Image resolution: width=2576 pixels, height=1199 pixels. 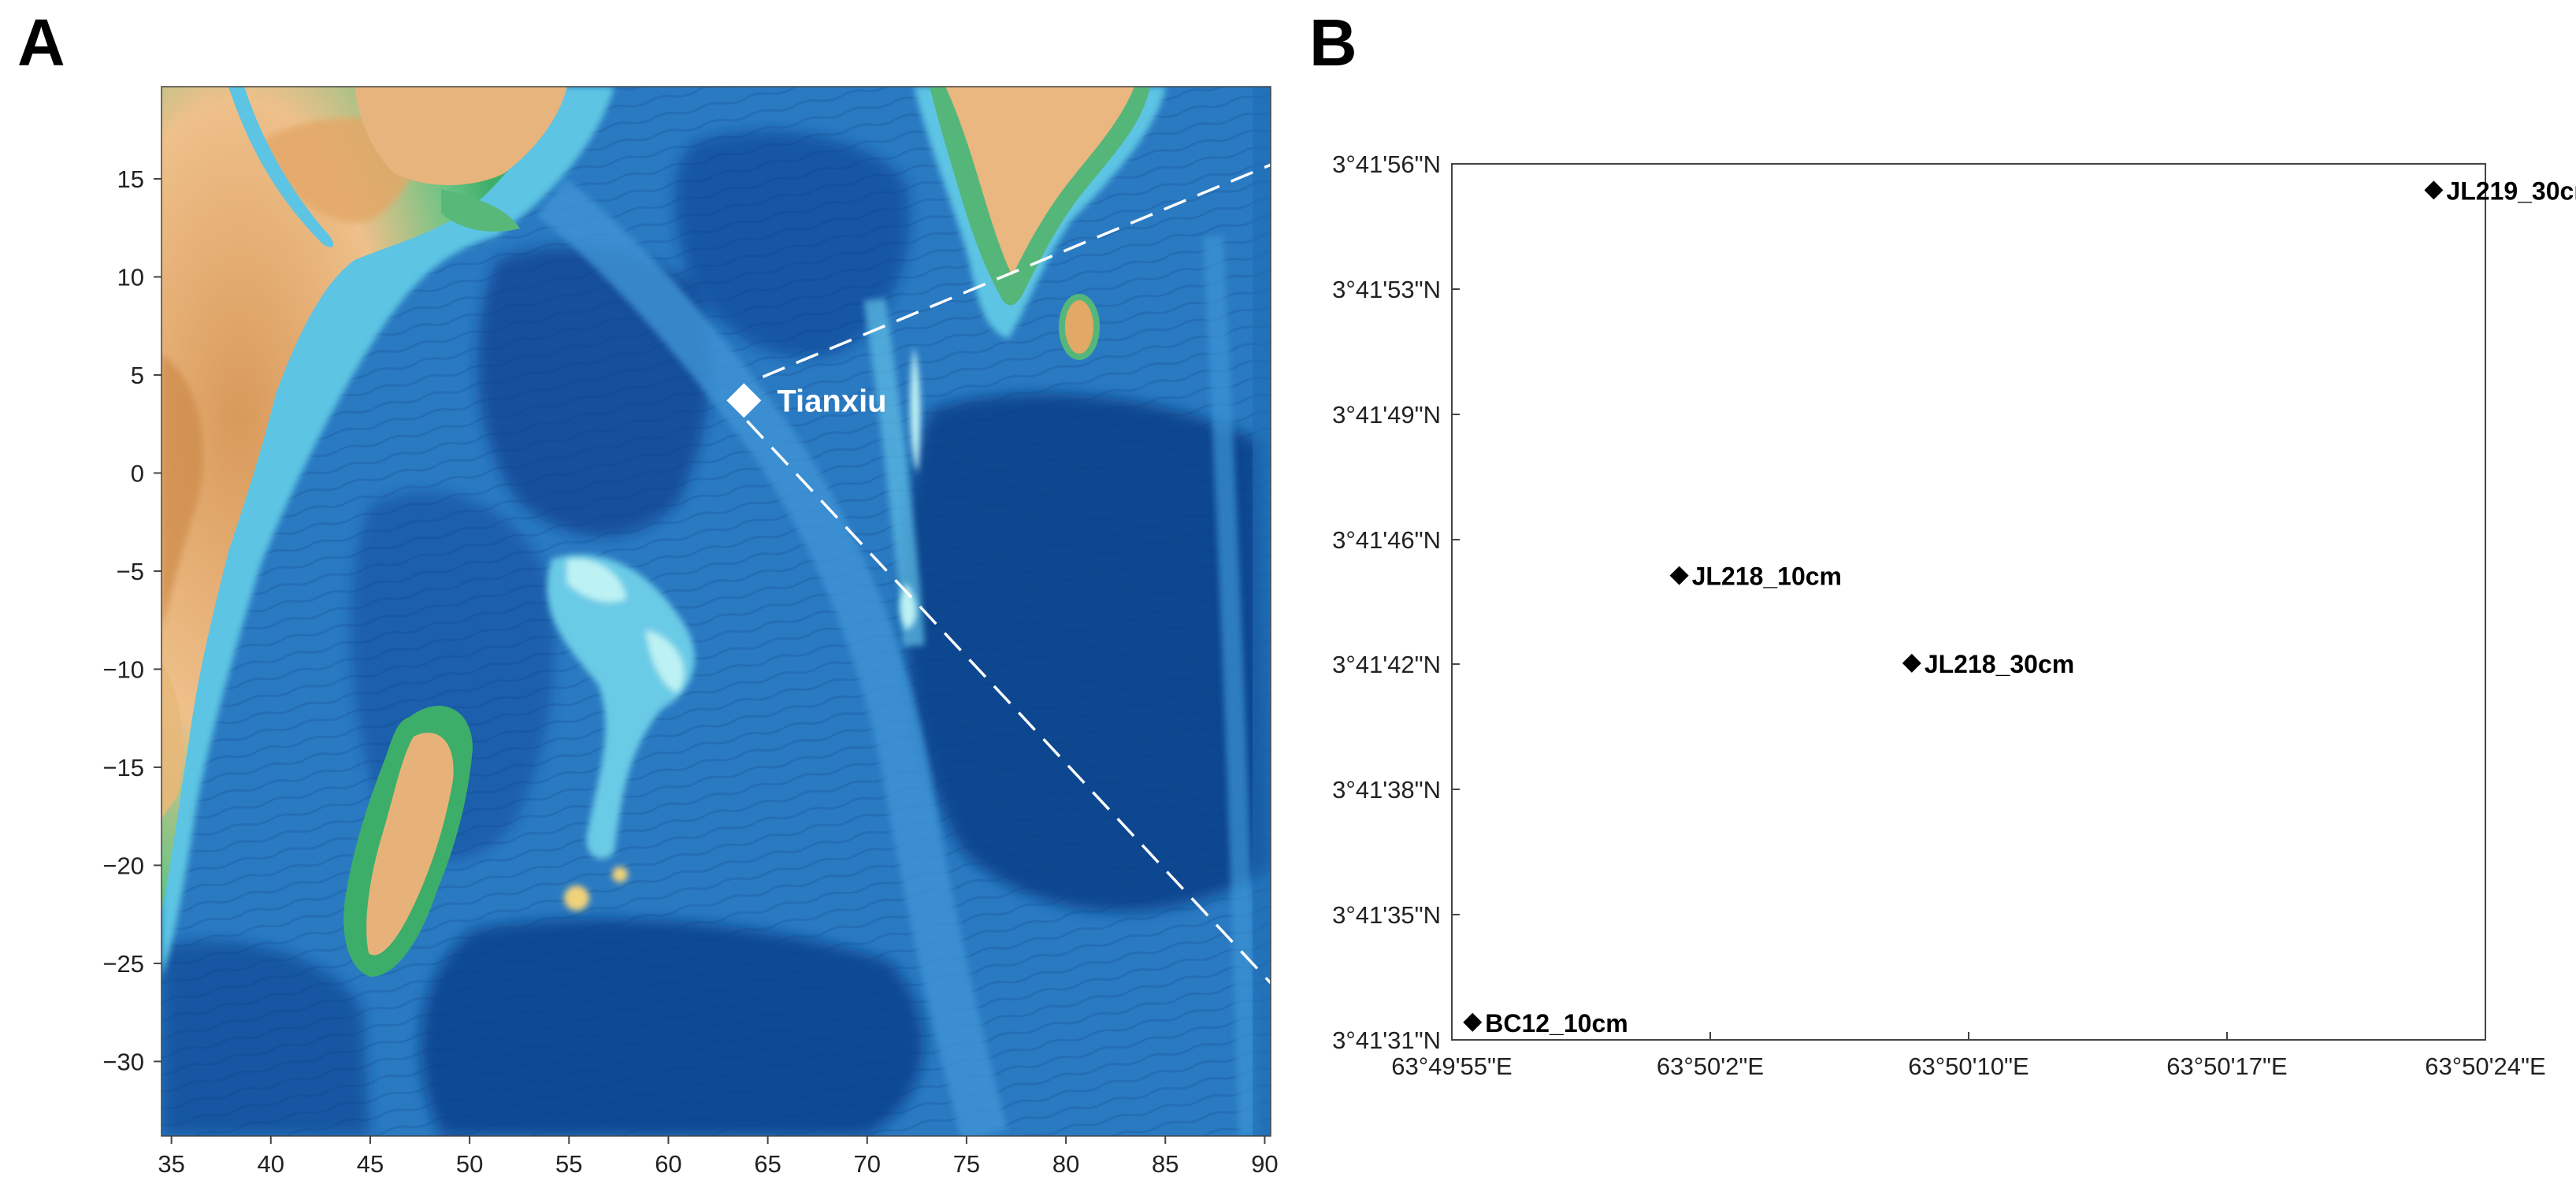 What do you see at coordinates (966, 1164) in the screenshot?
I see `map-x-tick-label: 75` at bounding box center [966, 1164].